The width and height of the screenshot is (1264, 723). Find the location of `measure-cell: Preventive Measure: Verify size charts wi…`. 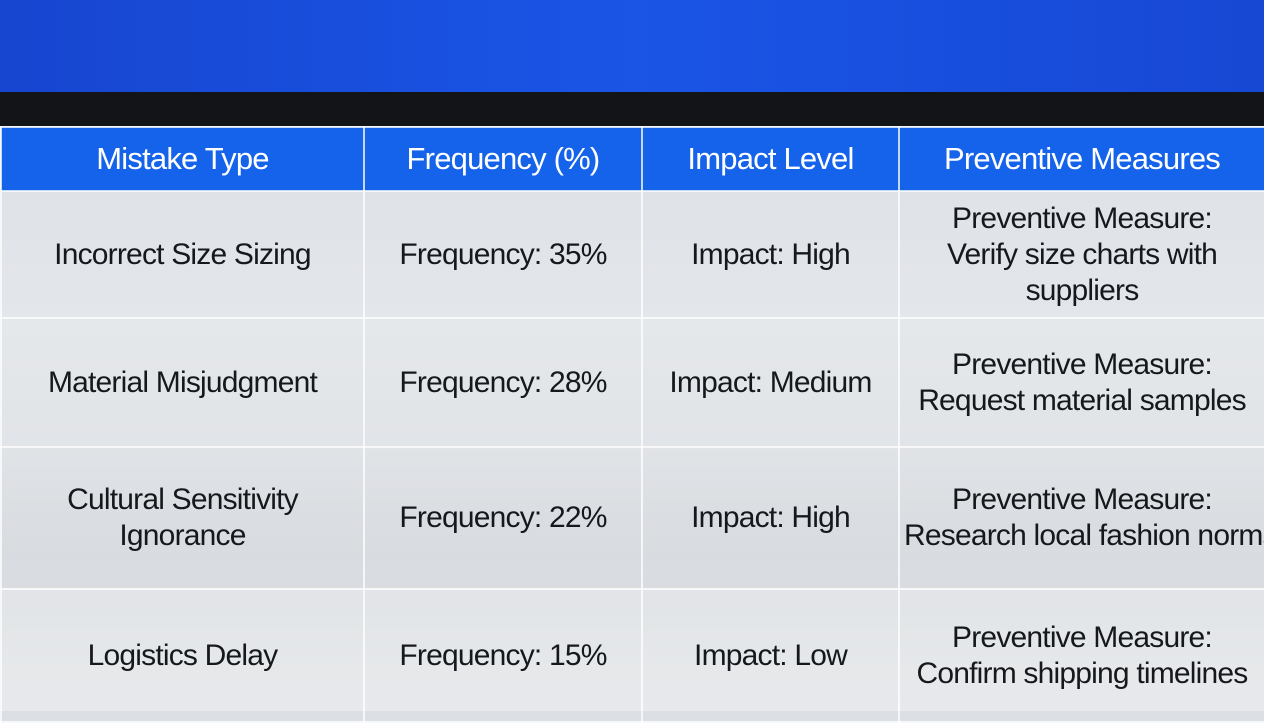

measure-cell: Preventive Measure: Verify size charts wi… is located at coordinates (1081, 254).